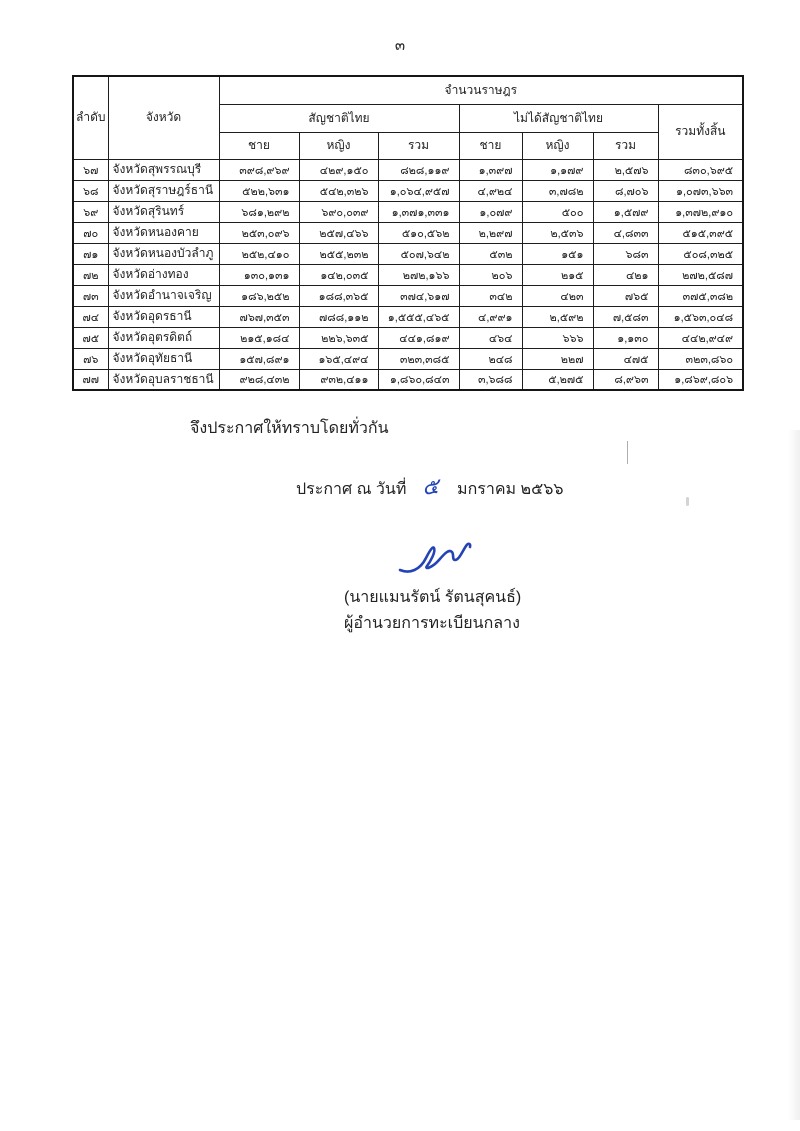 This screenshot has height=1131, width=800. What do you see at coordinates (490, 253) in the screenshot?
I see `nonthai-male: ๕๓๒` at bounding box center [490, 253].